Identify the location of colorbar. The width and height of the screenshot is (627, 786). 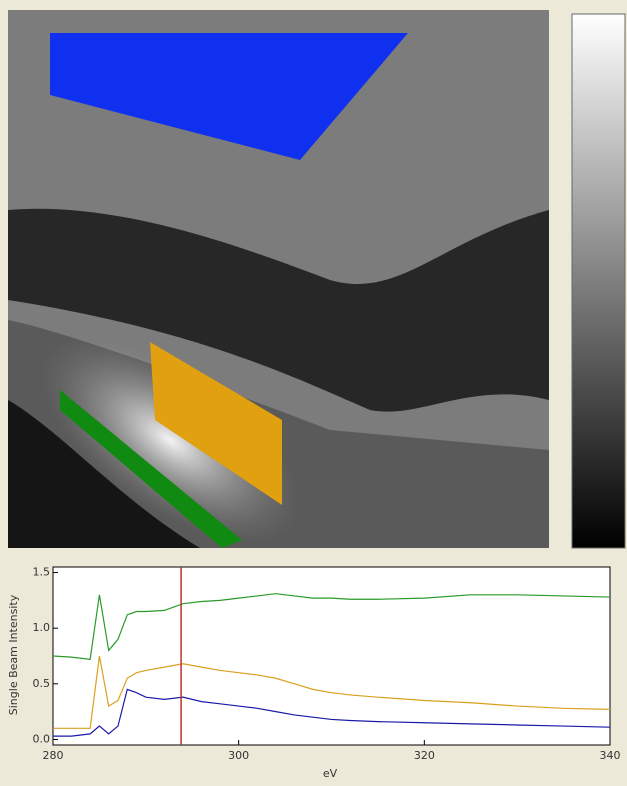
(598, 281).